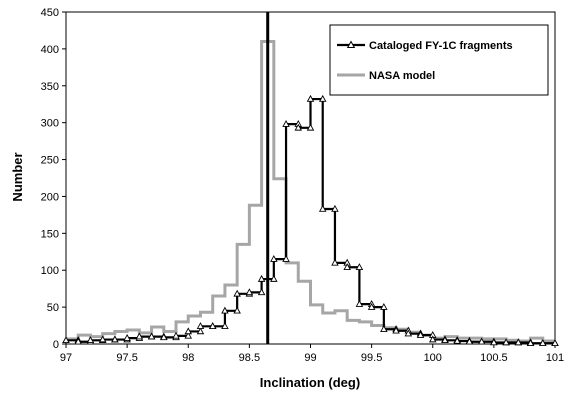 Image resolution: width=566 pixels, height=393 pixels. Describe the element at coordinates (433, 358) in the screenshot. I see `x-tick-label: 100` at that location.